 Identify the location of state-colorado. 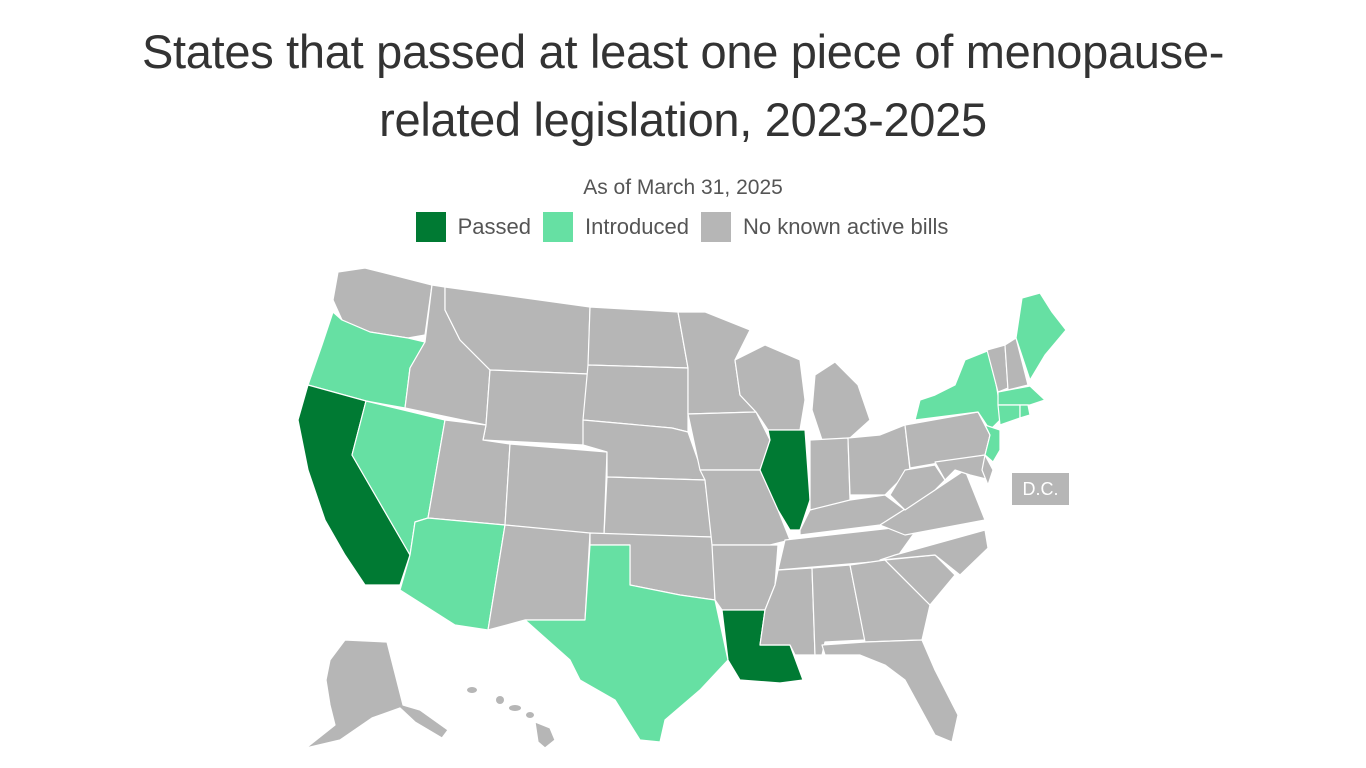
(556, 489).